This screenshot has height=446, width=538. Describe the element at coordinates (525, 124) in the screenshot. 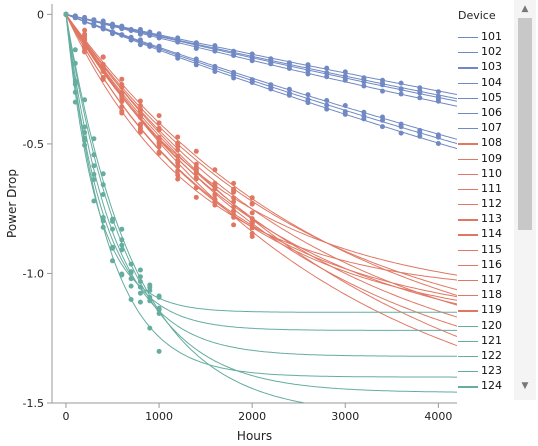

I see `scroll-thumb` at that location.